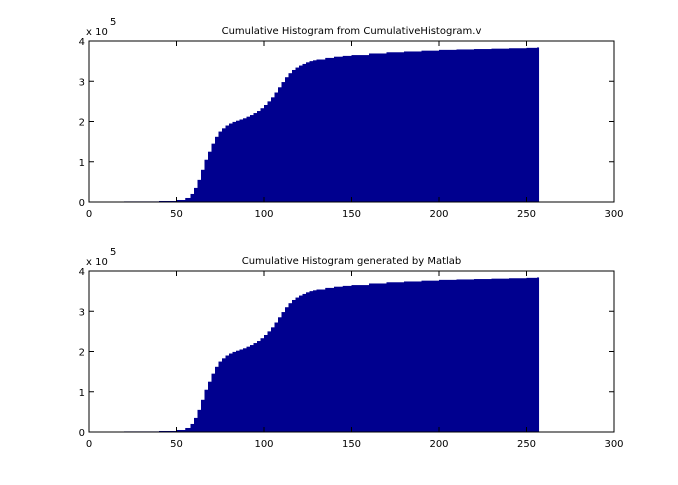 This screenshot has height=485, width=678. What do you see at coordinates (351, 444) in the screenshot?
I see `x-tick-label: 150` at bounding box center [351, 444].